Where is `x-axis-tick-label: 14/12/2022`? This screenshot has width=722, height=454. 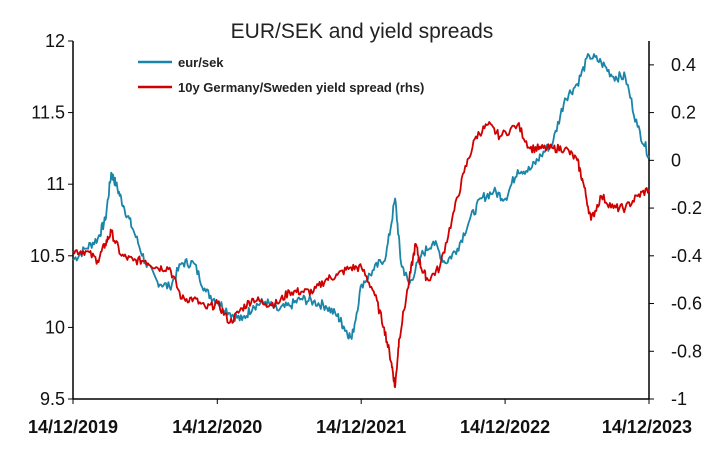 x-axis-tick-label: 14/12/2022 is located at coordinates (505, 427).